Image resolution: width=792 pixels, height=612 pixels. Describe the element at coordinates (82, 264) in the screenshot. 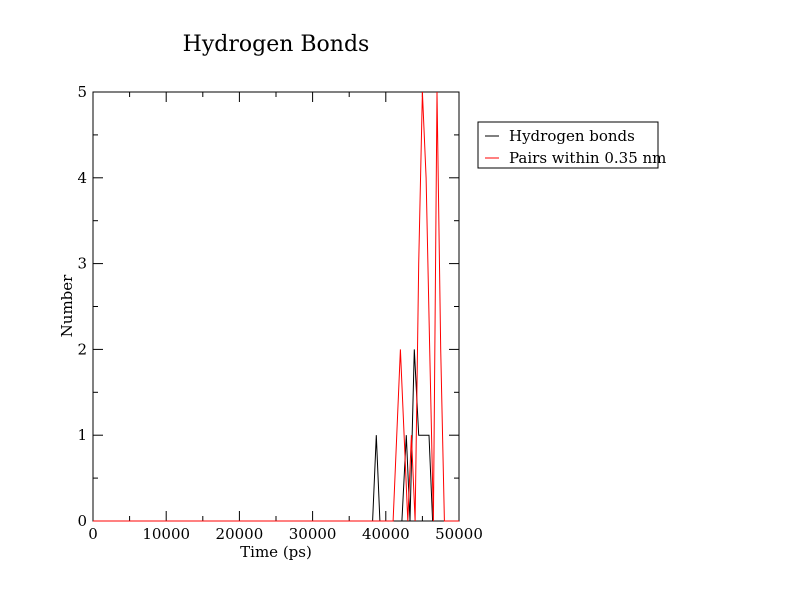

I see `y-tick-label: 3` at that location.